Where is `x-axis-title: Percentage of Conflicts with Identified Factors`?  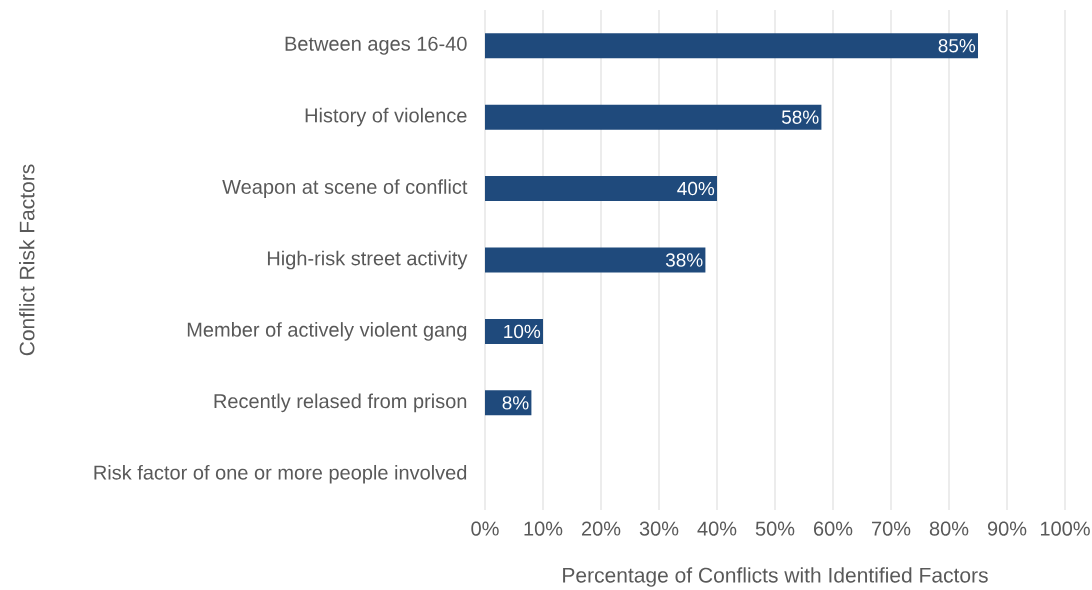 x-axis-title: Percentage of Conflicts with Identified Factors is located at coordinates (775, 577).